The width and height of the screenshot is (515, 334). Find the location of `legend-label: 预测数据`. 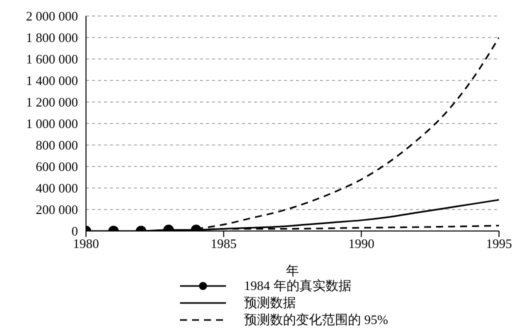

legend-label: 预测数据 is located at coordinates (270, 303).